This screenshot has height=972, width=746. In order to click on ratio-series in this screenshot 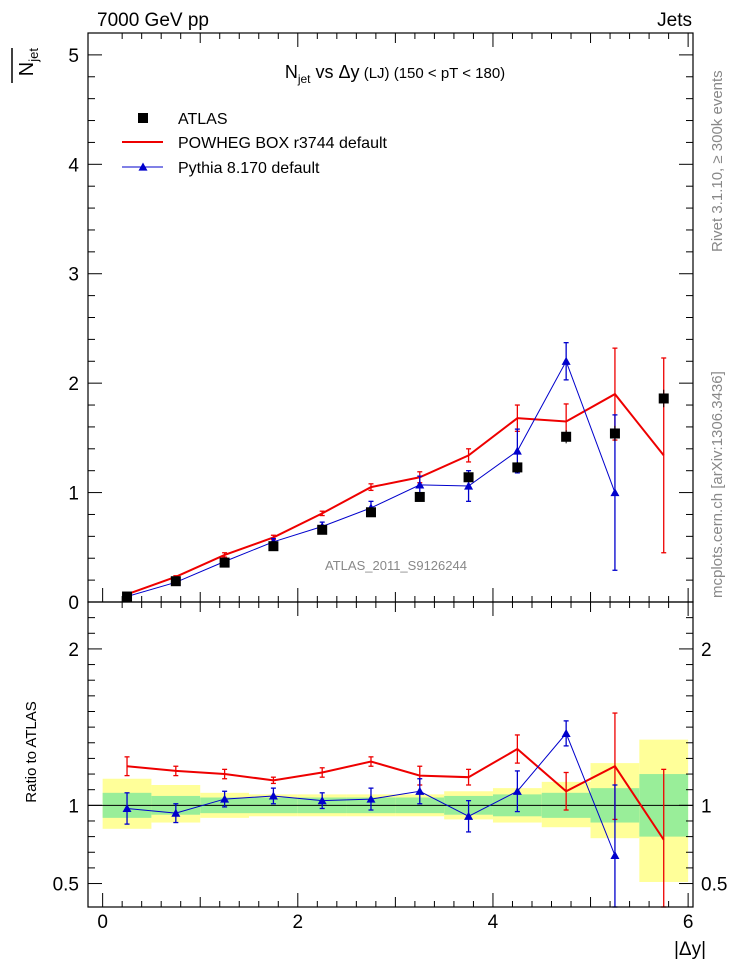, I will do `click(394, 810)`.